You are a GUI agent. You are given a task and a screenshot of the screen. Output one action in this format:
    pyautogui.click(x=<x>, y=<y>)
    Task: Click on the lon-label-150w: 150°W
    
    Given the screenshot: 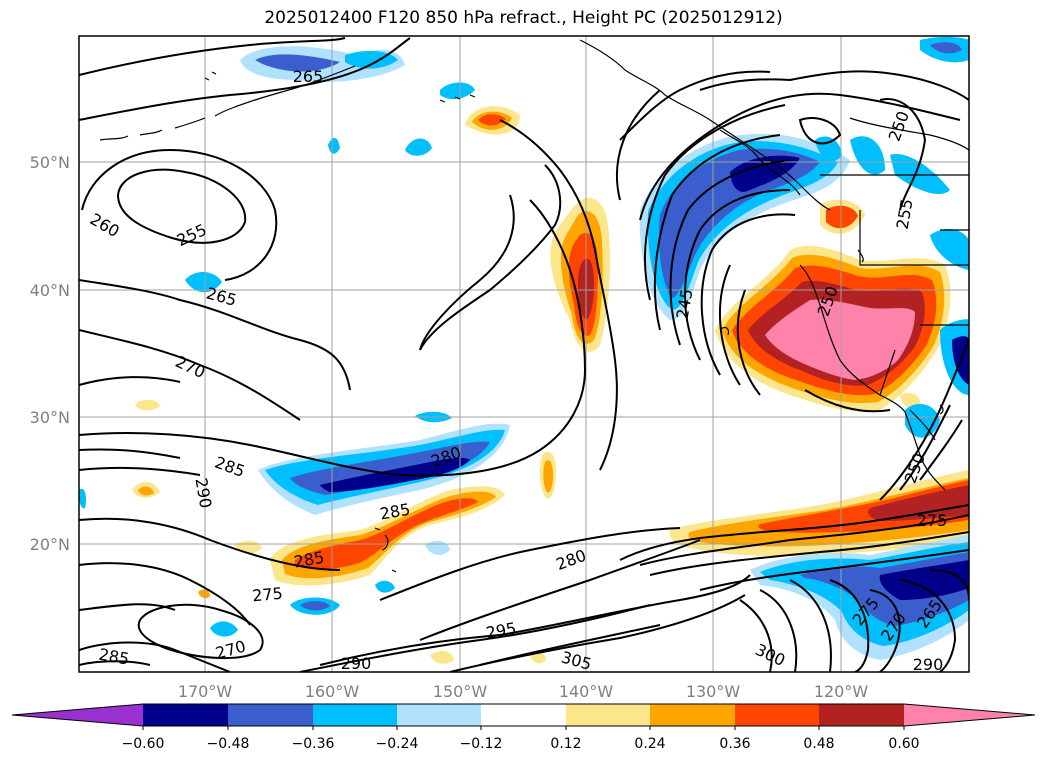 What is the action you would take?
    pyautogui.click(x=460, y=691)
    